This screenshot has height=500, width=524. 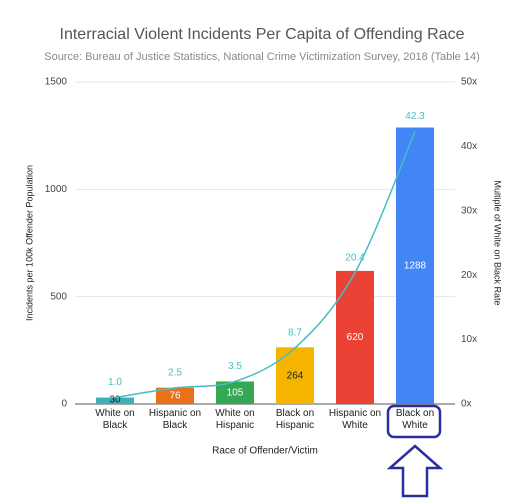 What do you see at coordinates (115, 419) in the screenshot?
I see `x-tick-label: White on Black` at bounding box center [115, 419].